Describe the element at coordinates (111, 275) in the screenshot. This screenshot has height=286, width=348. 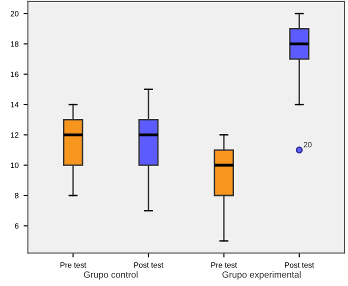
I see `text: Grupo control` at that location.